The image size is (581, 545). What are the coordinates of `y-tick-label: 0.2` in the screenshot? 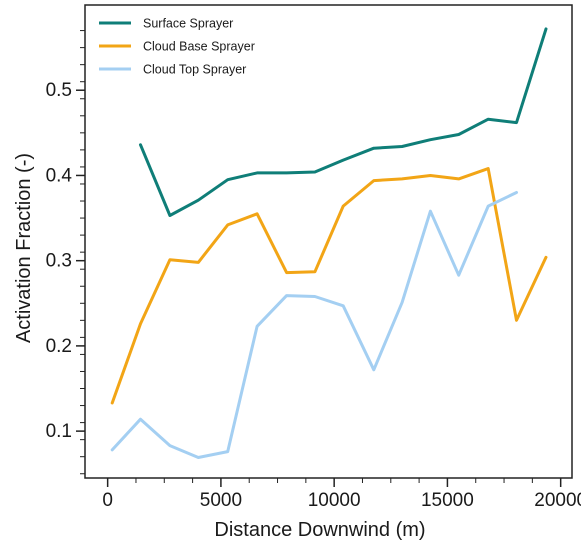 It's located at (59, 346).